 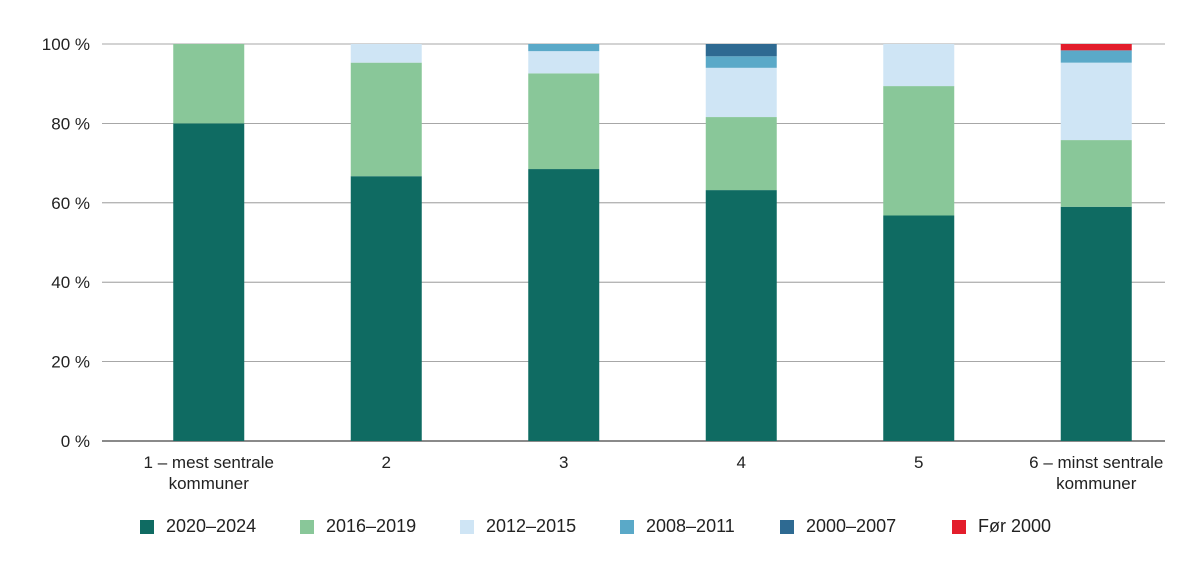 I want to click on x-tick-label: 4, so click(x=741, y=462).